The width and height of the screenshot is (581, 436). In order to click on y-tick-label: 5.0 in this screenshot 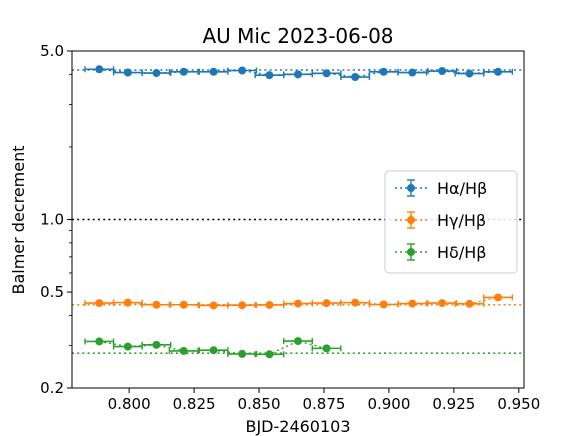, I will do `click(52, 51)`.